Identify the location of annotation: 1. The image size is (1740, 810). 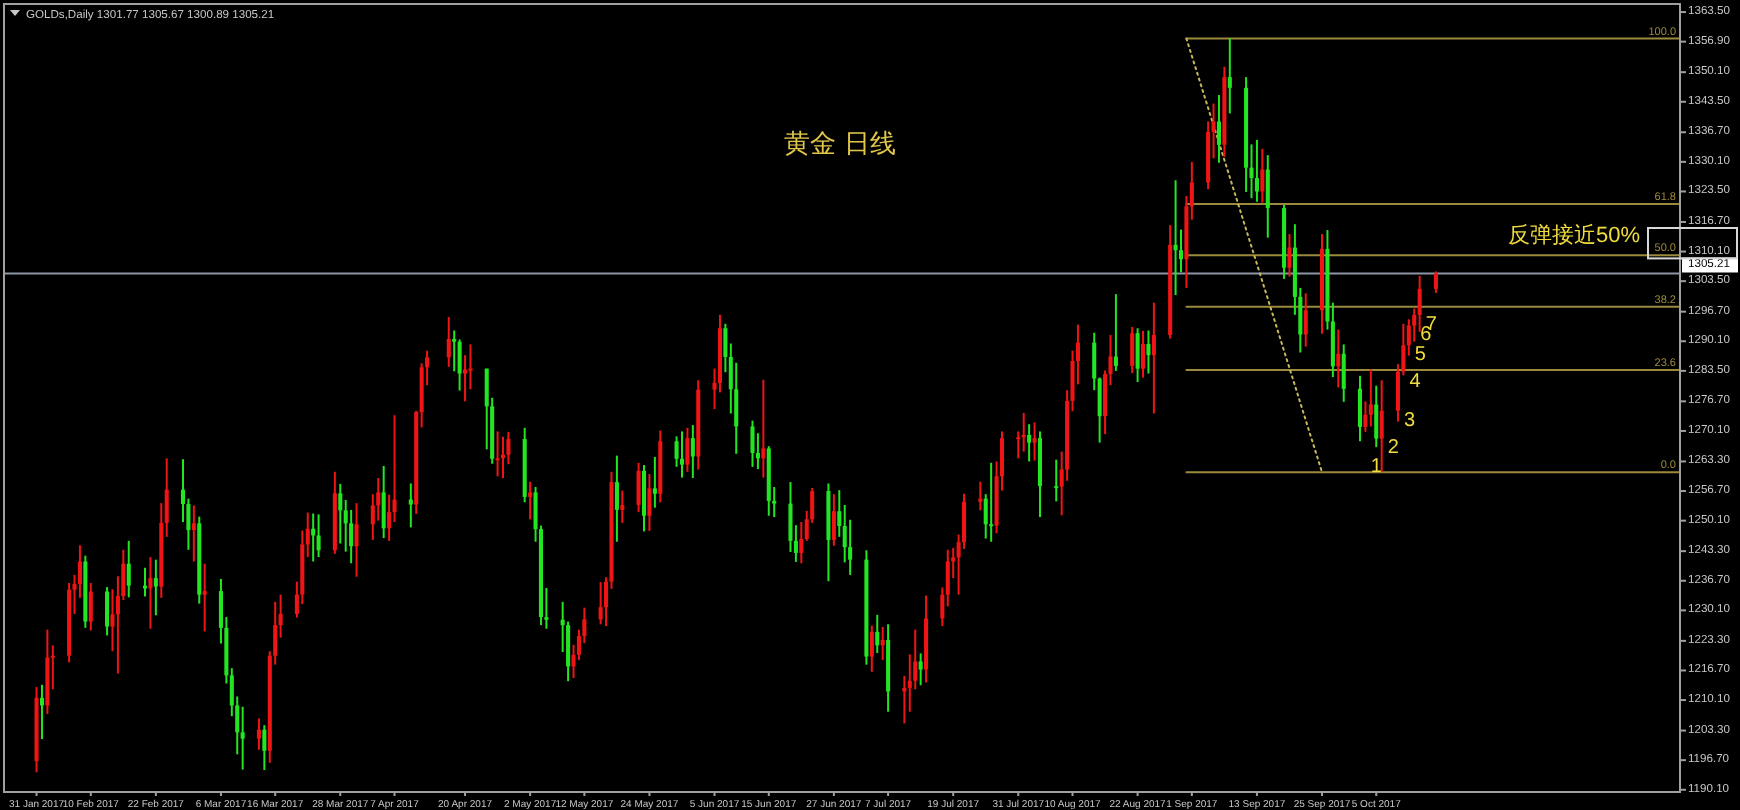
(1376, 467).